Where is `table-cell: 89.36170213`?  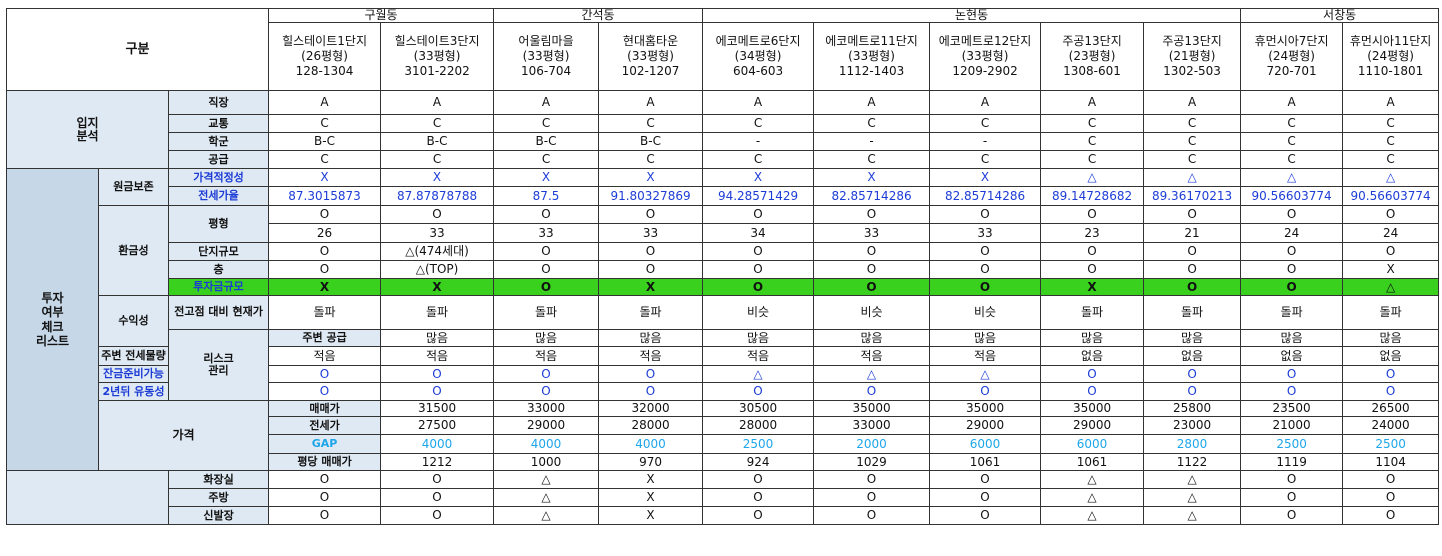
table-cell: 89.36170213 is located at coordinates (1192, 196).